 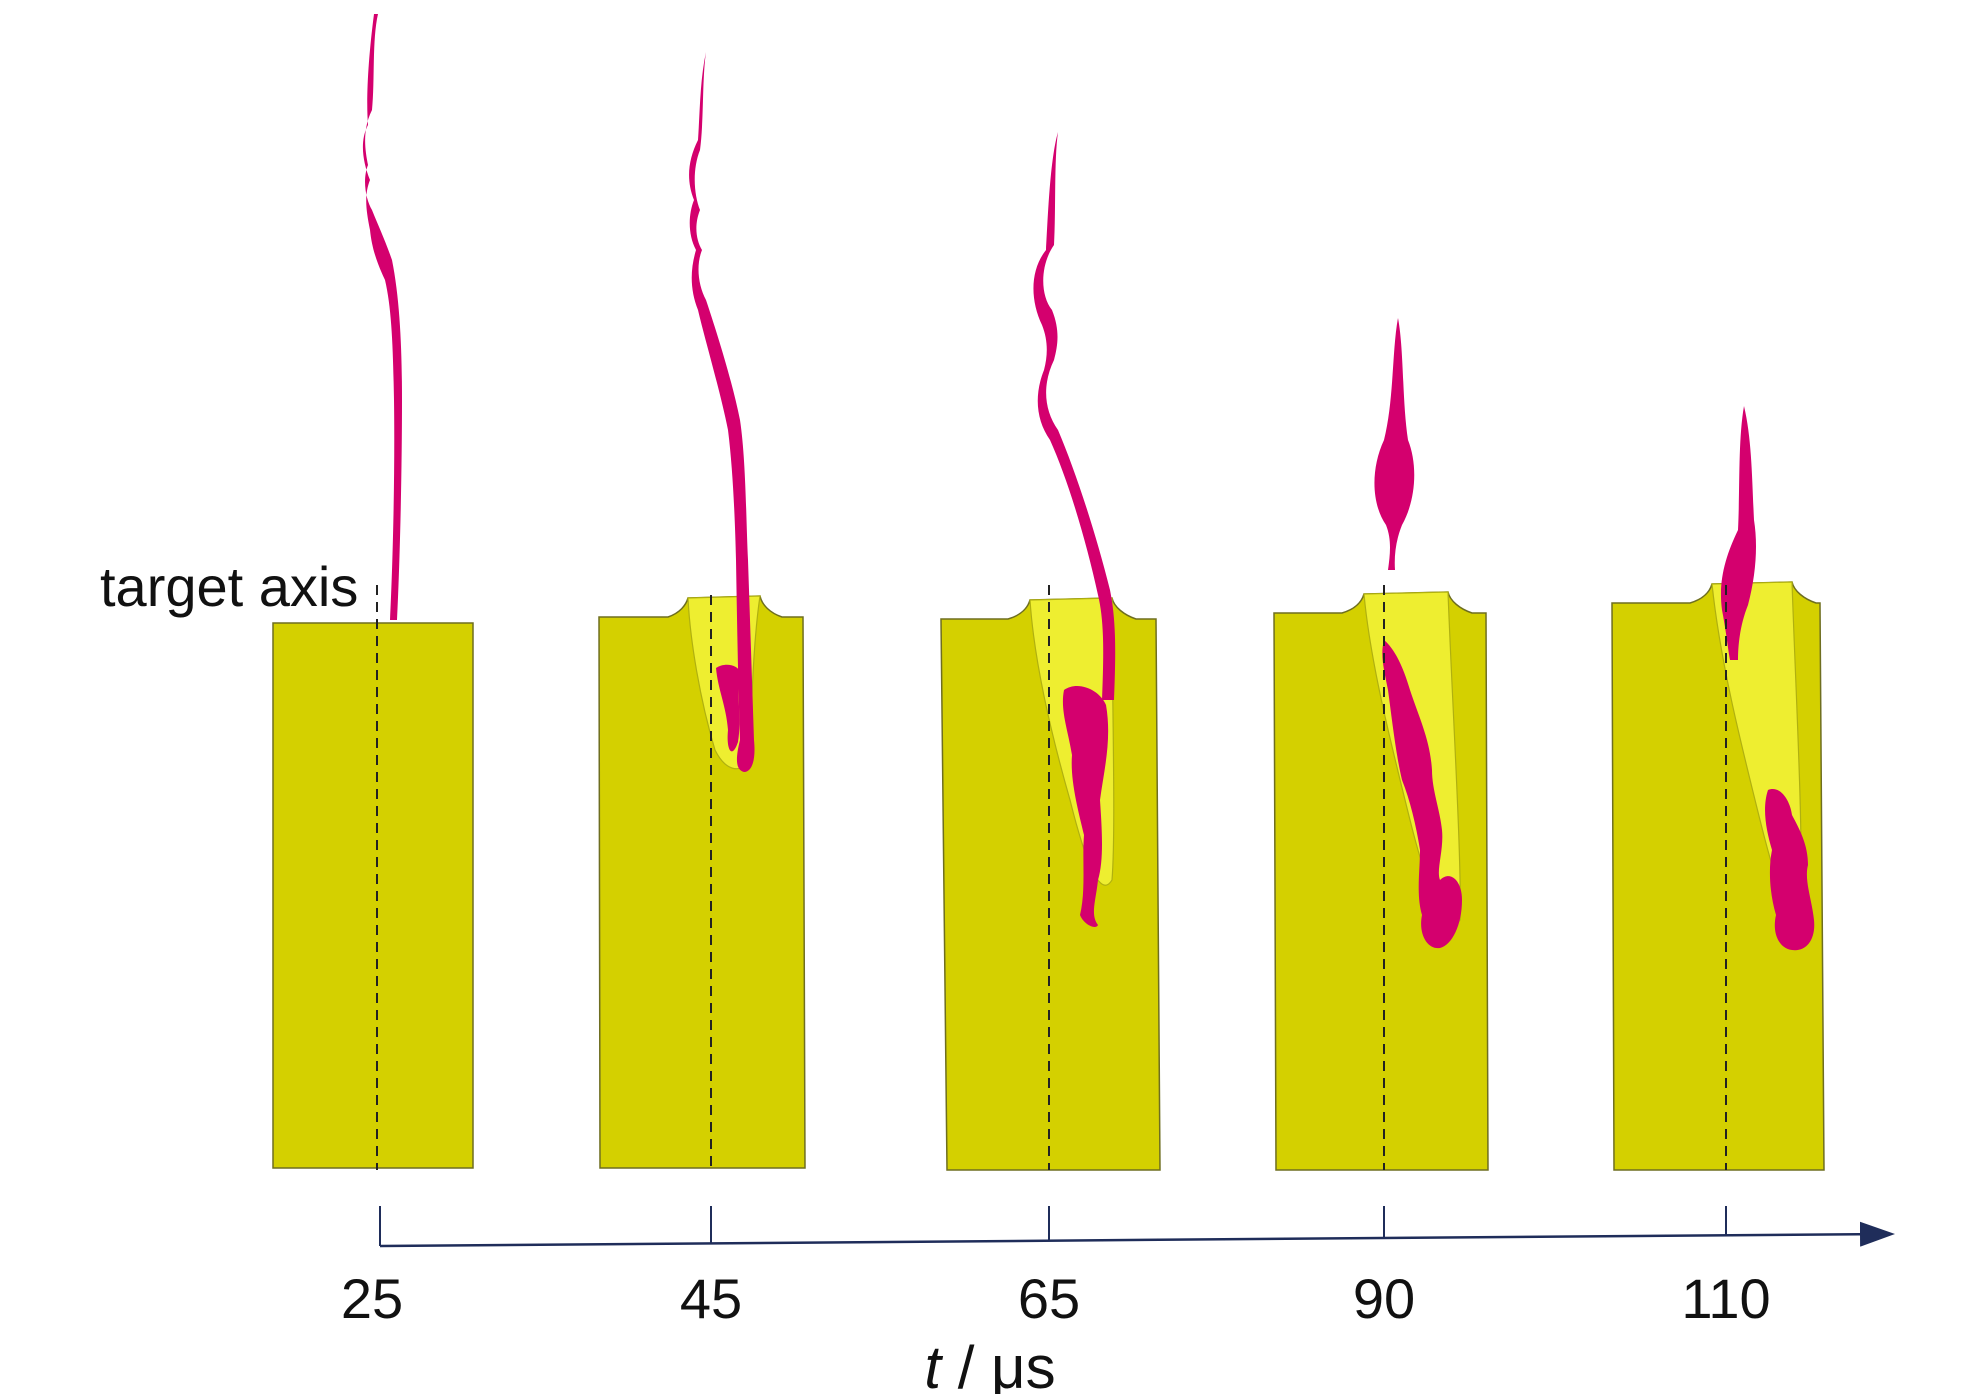 I want to click on time-axis: 25 45 65 90 110 t / μs, so click(x=1118, y=1300).